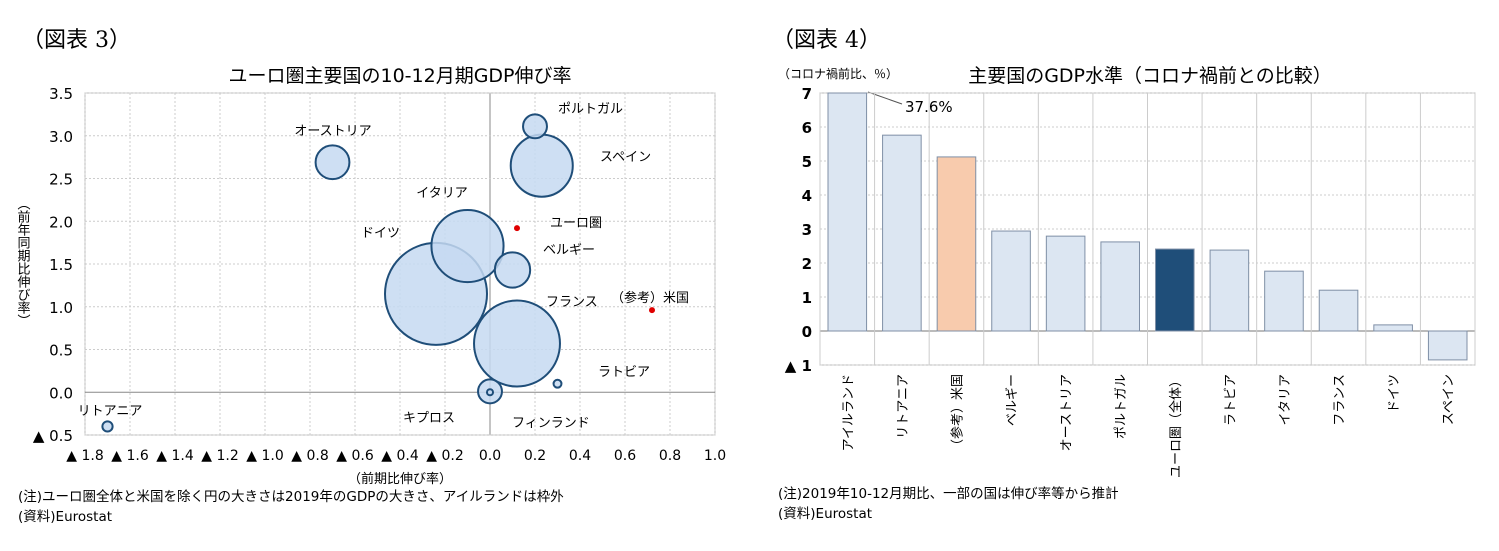 The width and height of the screenshot is (1499, 551). What do you see at coordinates (807, 298) in the screenshot?
I see `y-tick-label: 1` at bounding box center [807, 298].